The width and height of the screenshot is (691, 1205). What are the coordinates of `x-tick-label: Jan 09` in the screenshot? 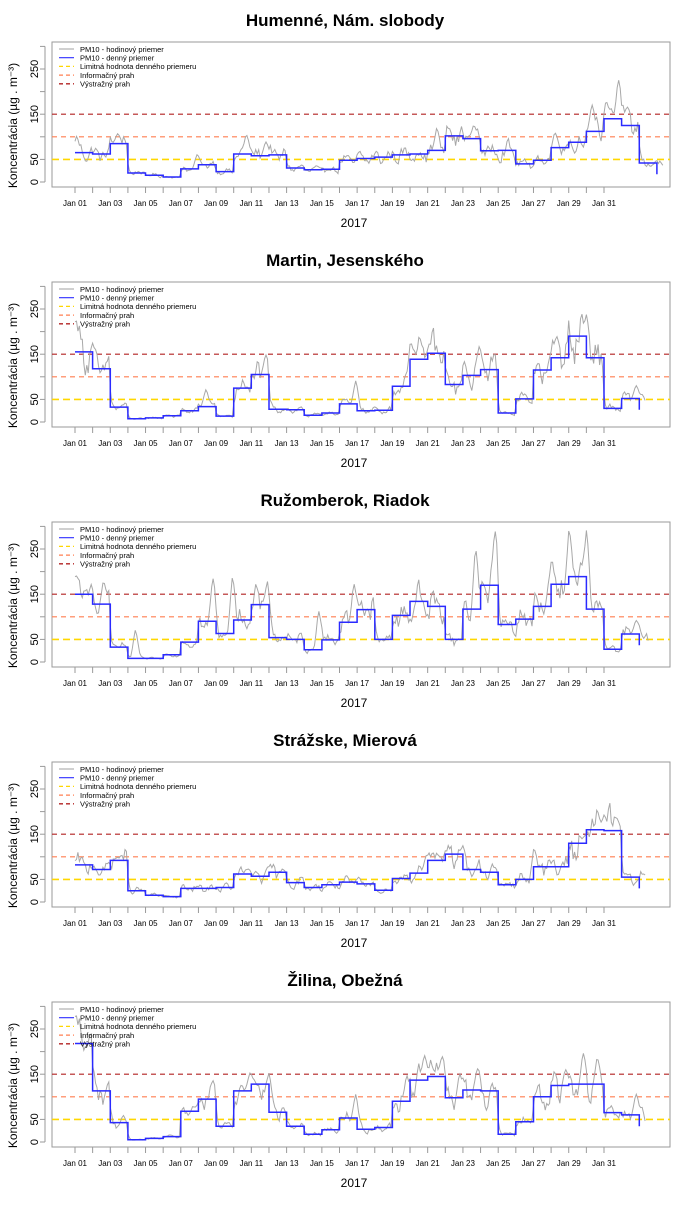 It's located at (216, 683).